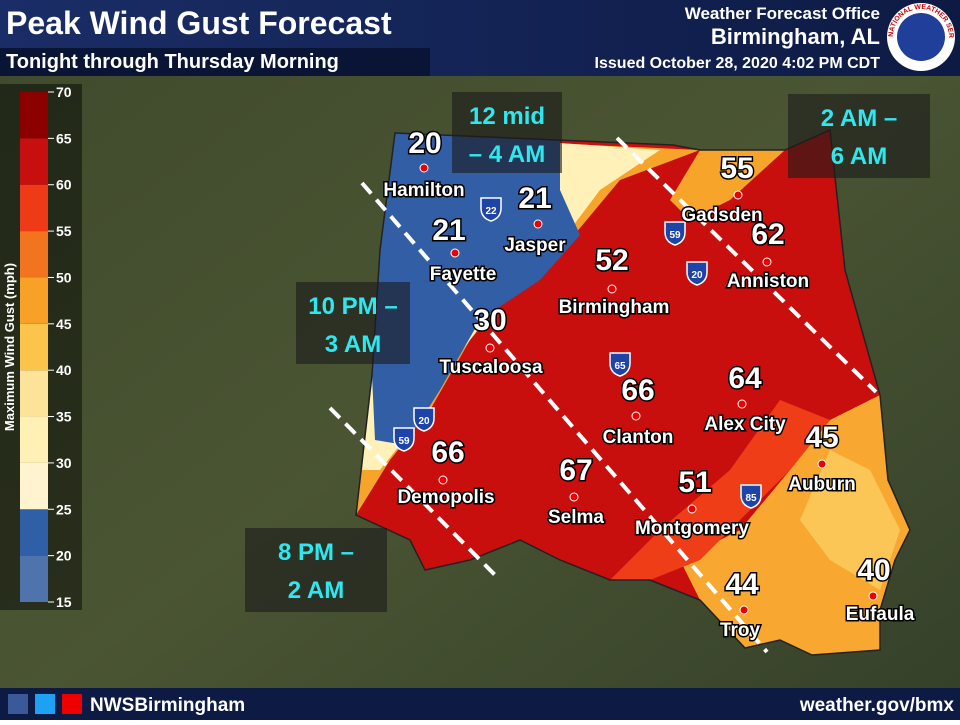 The height and width of the screenshot is (725, 960). I want to click on timing-label: 10 PM –, so click(352, 306).